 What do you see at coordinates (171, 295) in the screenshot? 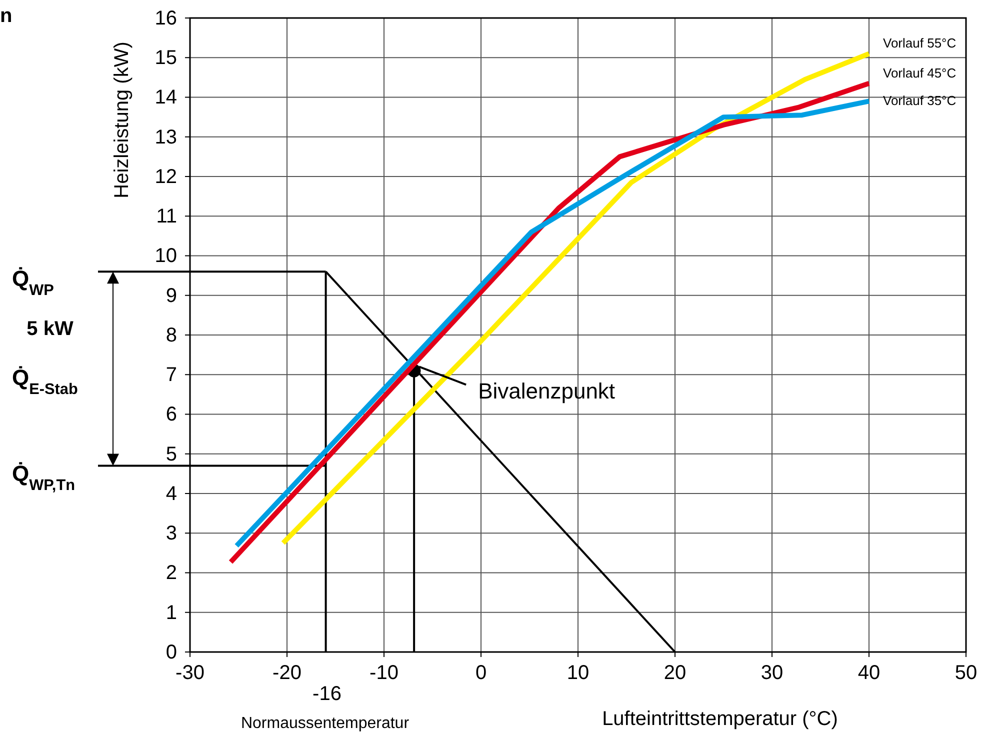
I see `y-tick-label: 9` at bounding box center [171, 295].